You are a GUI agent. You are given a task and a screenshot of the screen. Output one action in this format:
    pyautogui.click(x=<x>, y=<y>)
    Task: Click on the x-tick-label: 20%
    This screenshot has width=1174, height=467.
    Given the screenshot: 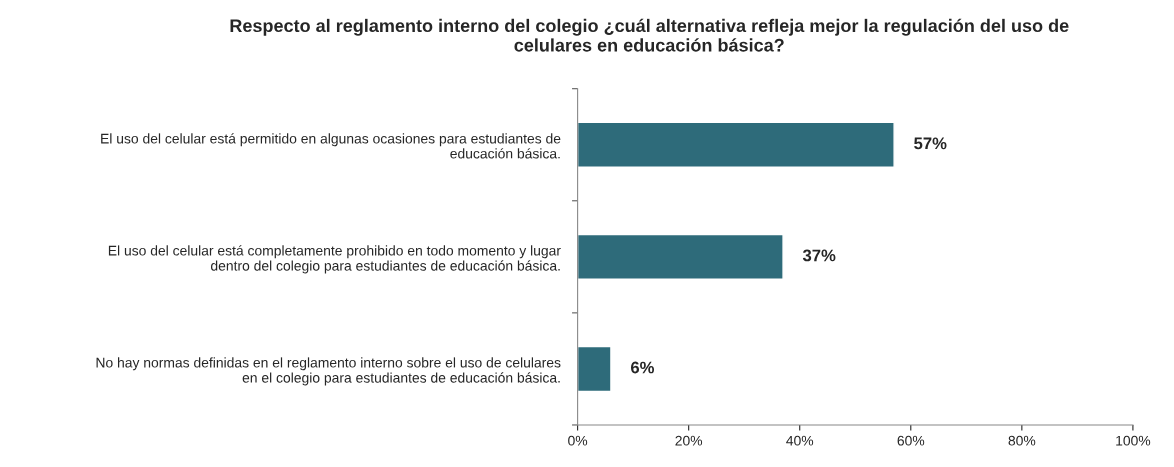 What is the action you would take?
    pyautogui.click(x=689, y=440)
    